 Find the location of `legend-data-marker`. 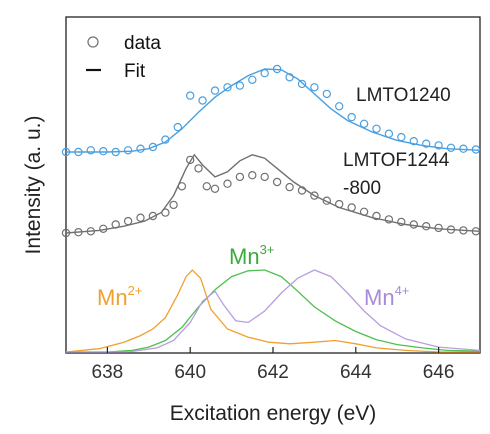

legend-data-marker is located at coordinates (93, 42).